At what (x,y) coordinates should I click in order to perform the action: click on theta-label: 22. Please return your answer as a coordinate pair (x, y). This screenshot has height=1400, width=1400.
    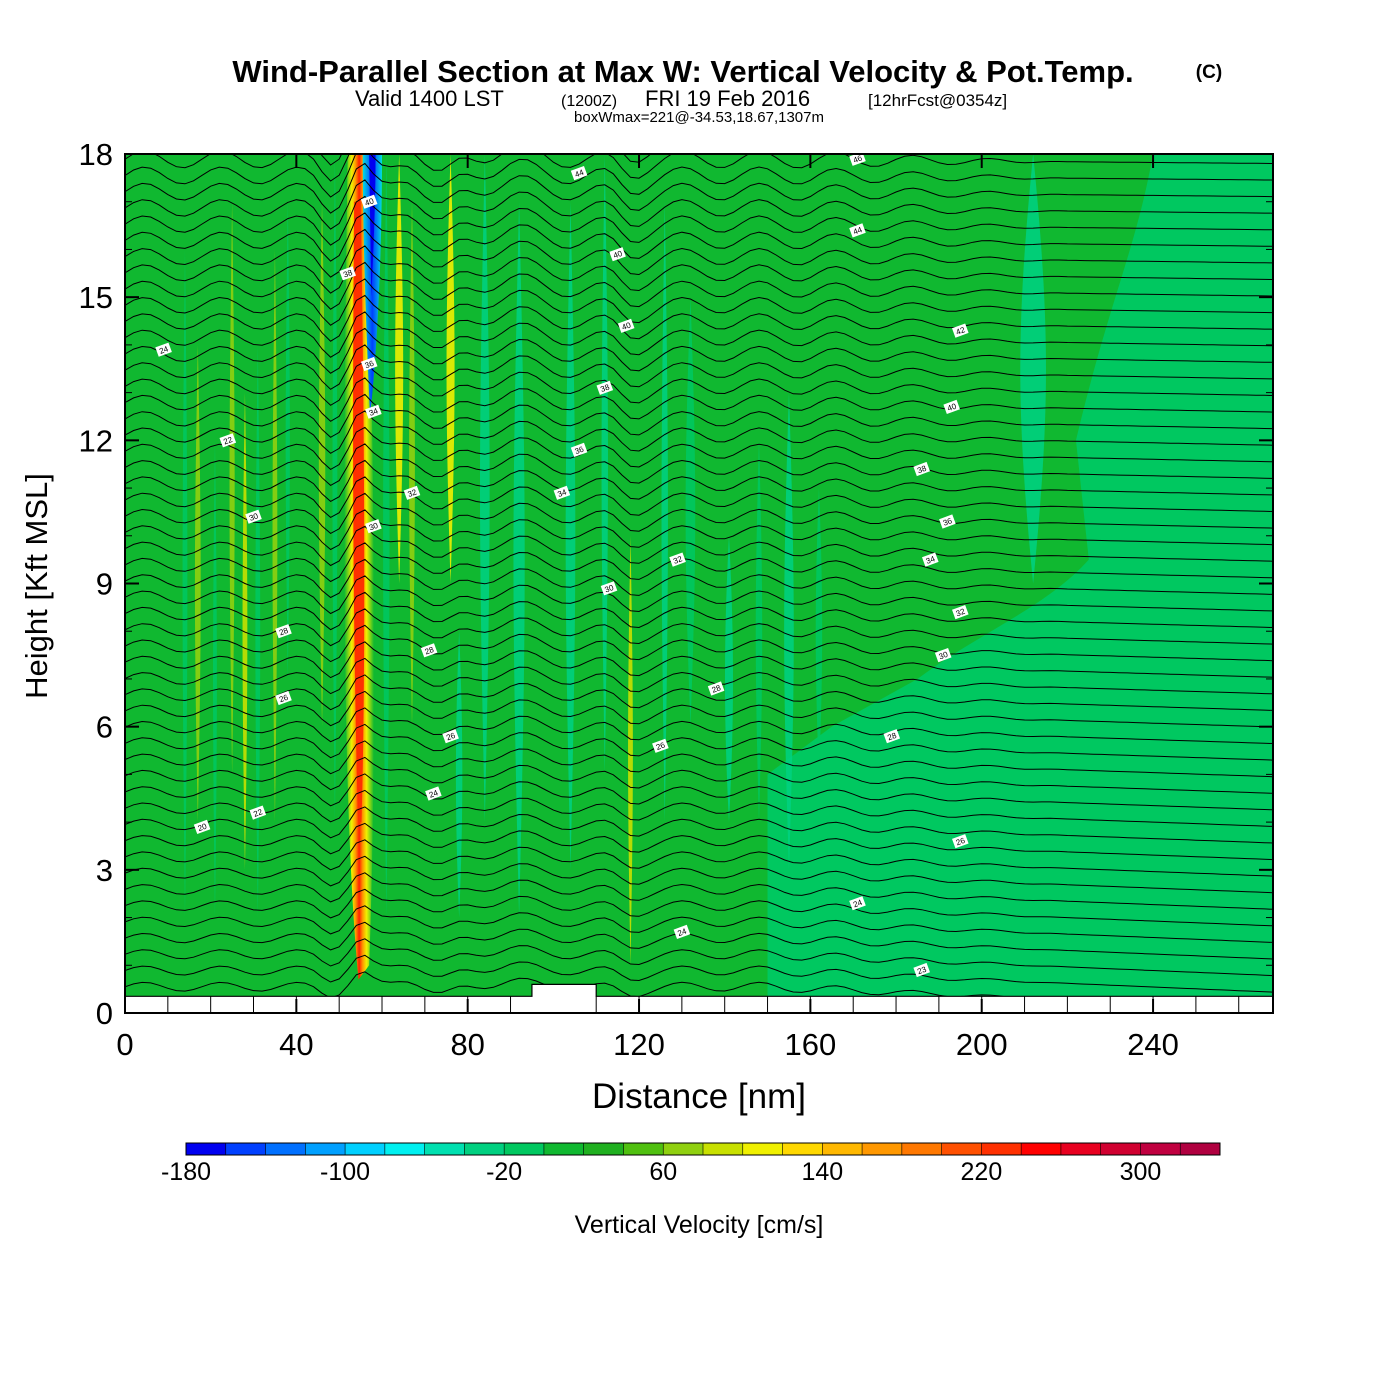
    Looking at the image, I should click on (258, 812).